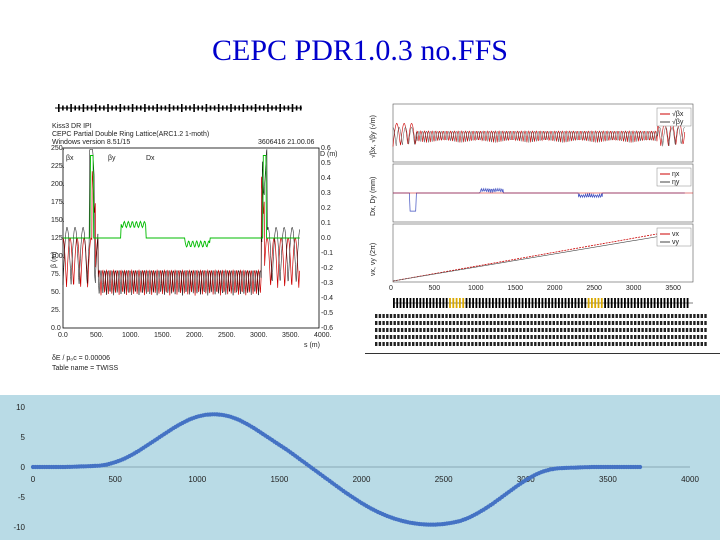  I want to click on bot-ylabel: νx, νy (2π), so click(373, 259).